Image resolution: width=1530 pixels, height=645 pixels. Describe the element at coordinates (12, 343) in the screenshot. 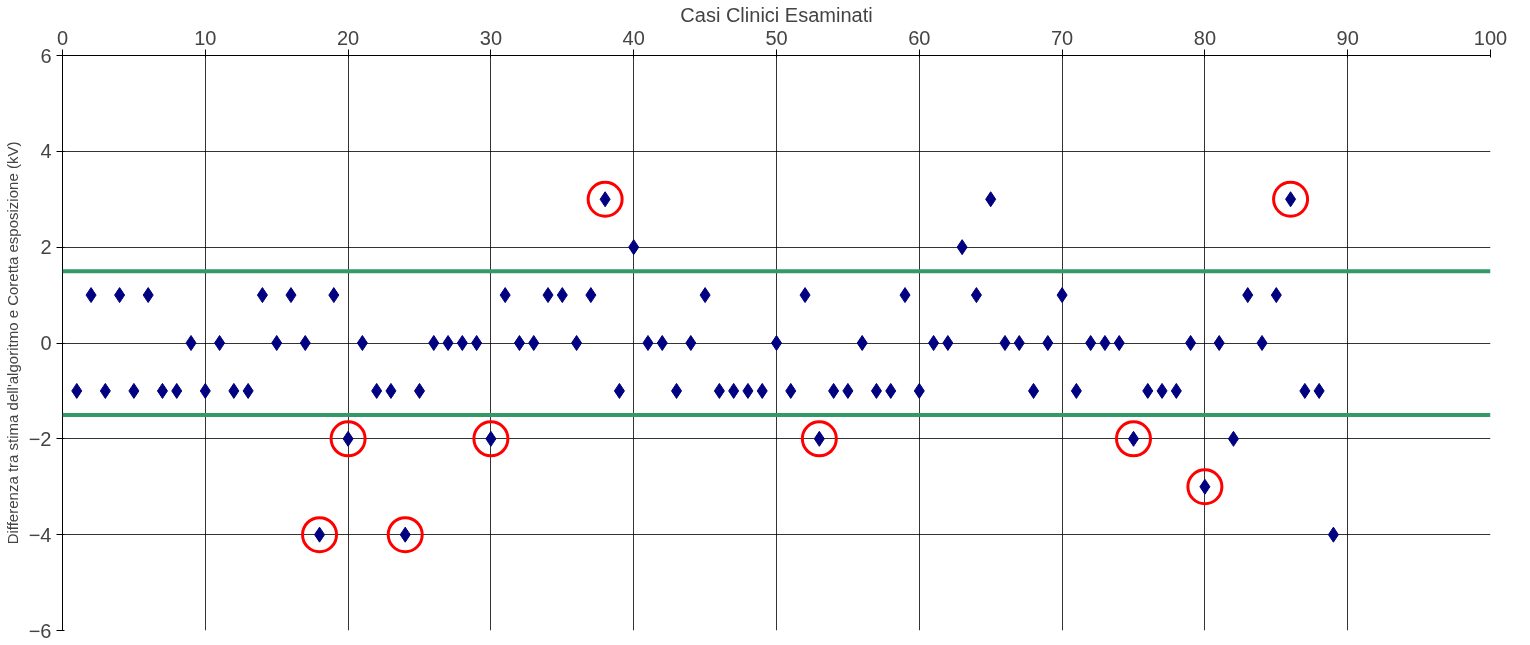

I see `y-axis-title: Differenza tra stima dell'algoritmo e Coretta esposizione (kV)` at that location.